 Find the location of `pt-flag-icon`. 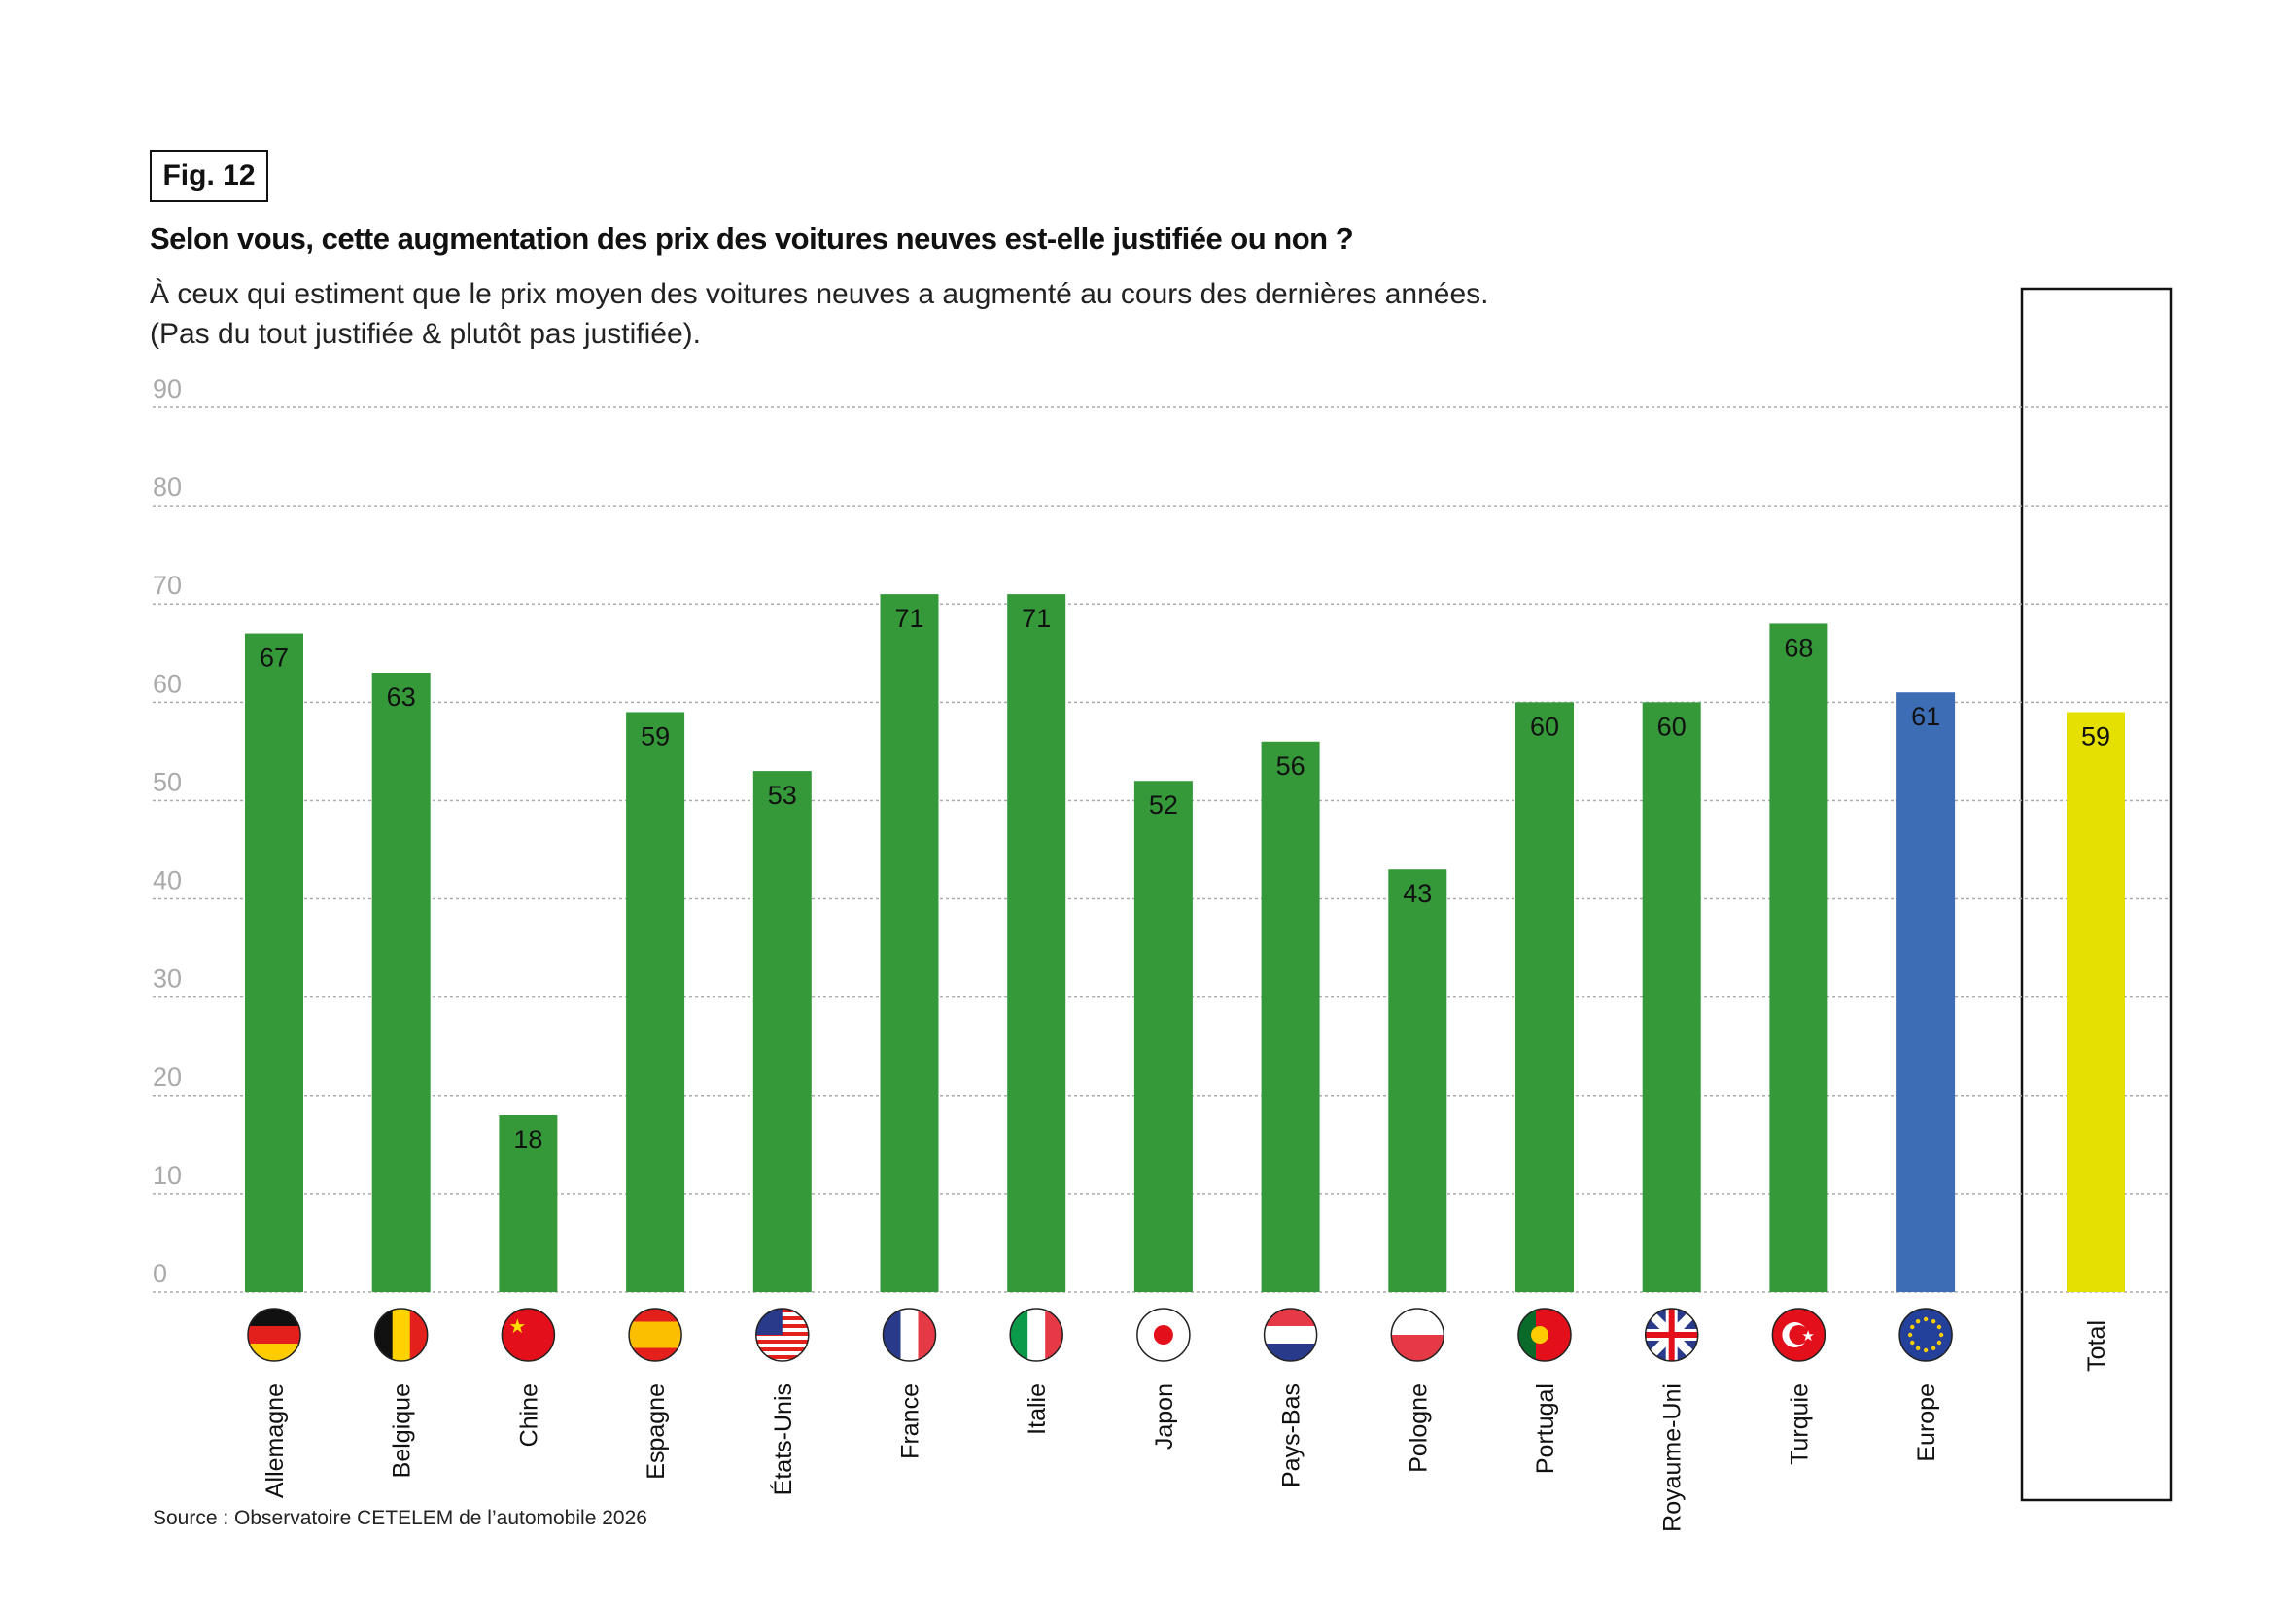

pt-flag-icon is located at coordinates (1544, 1335).